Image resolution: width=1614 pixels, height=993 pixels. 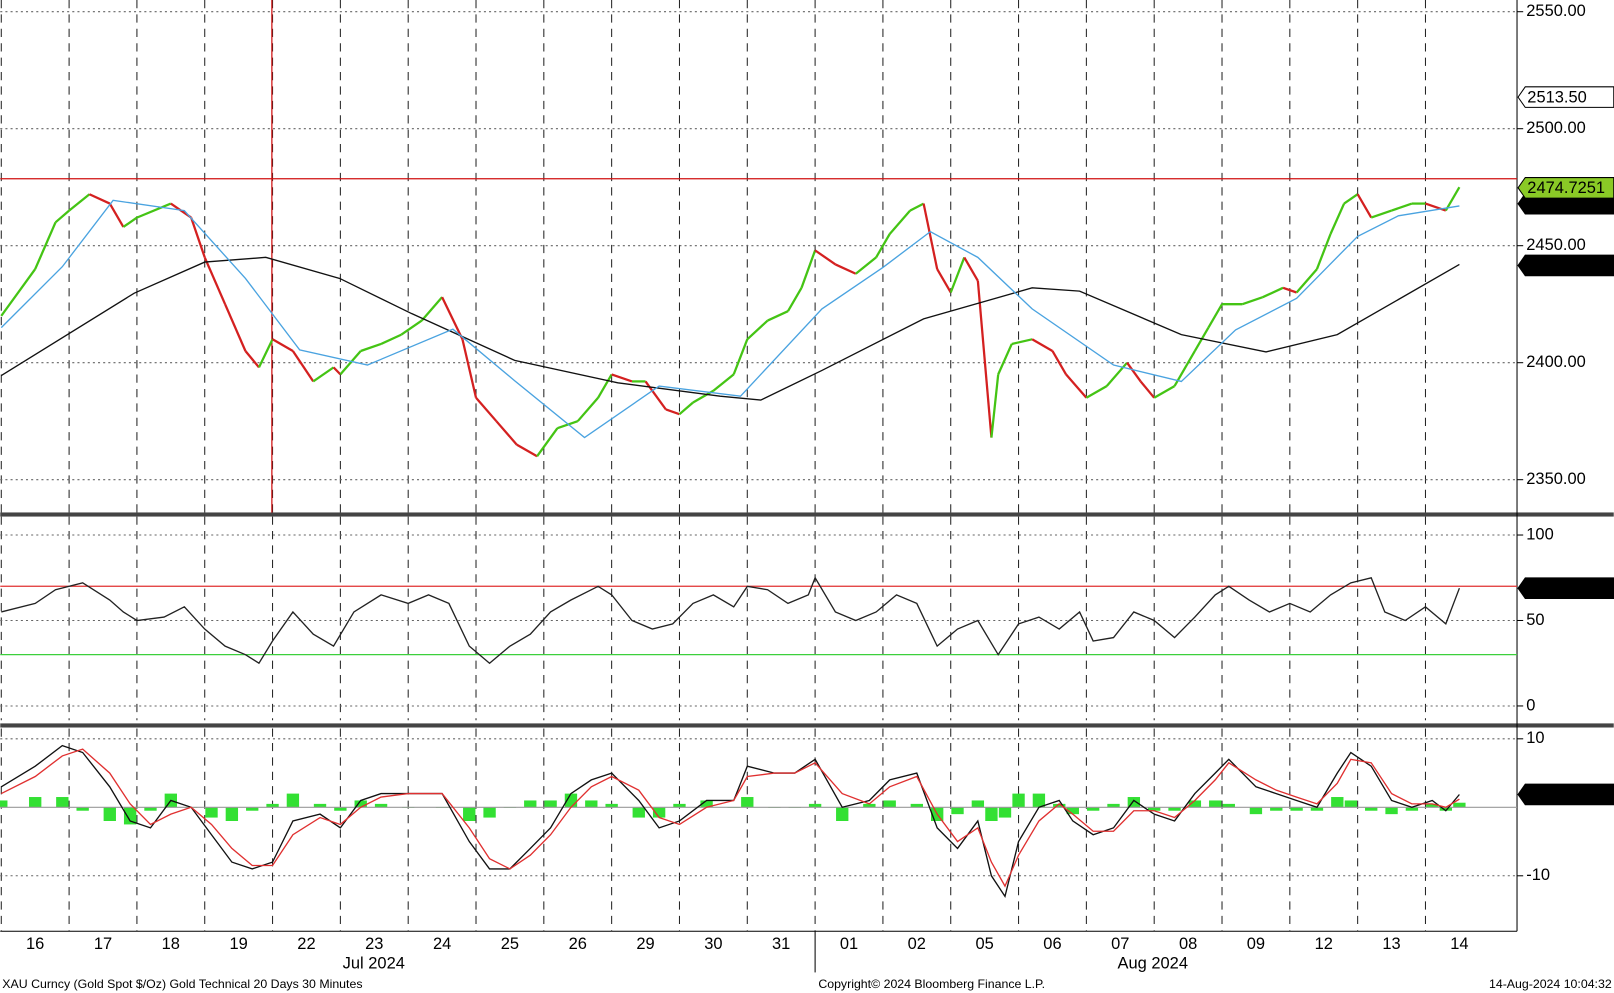 I want to click on series-line, so click(x=730, y=818).